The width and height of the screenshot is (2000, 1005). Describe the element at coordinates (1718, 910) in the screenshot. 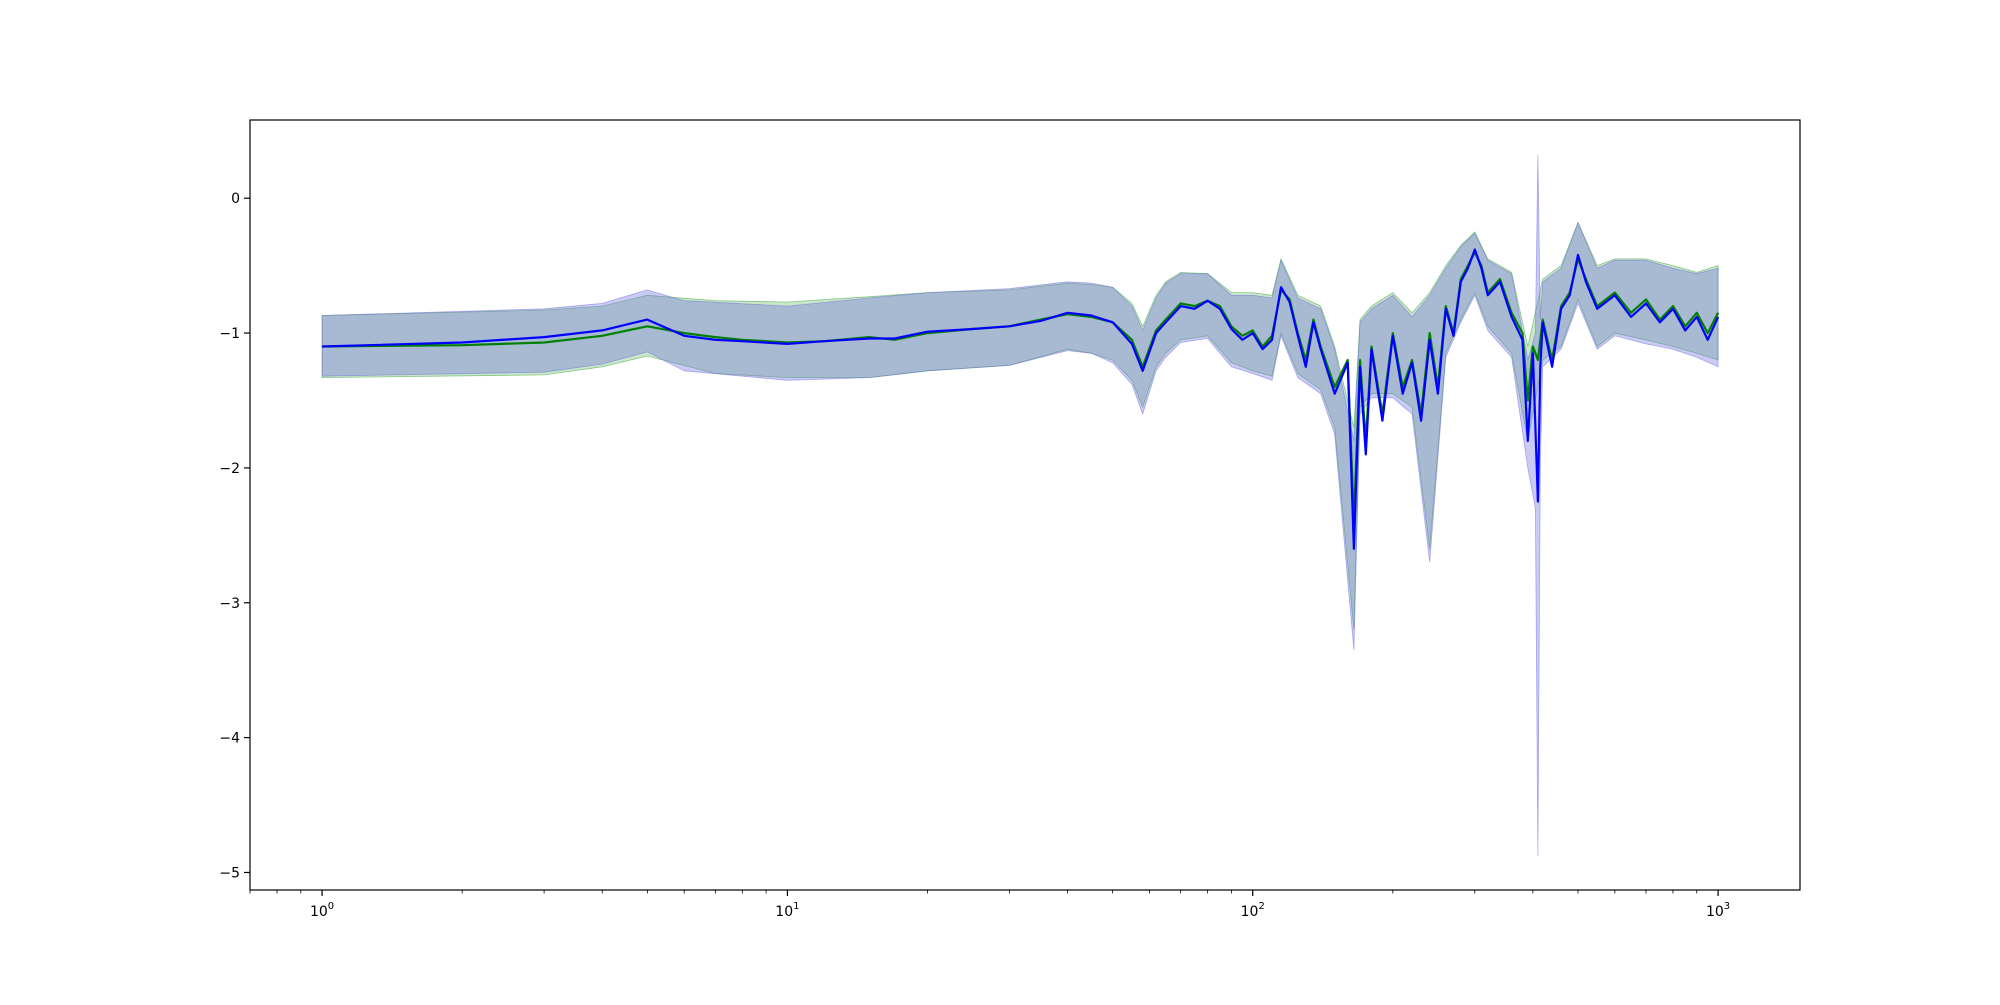

I see `x-tick-label: 10³` at that location.